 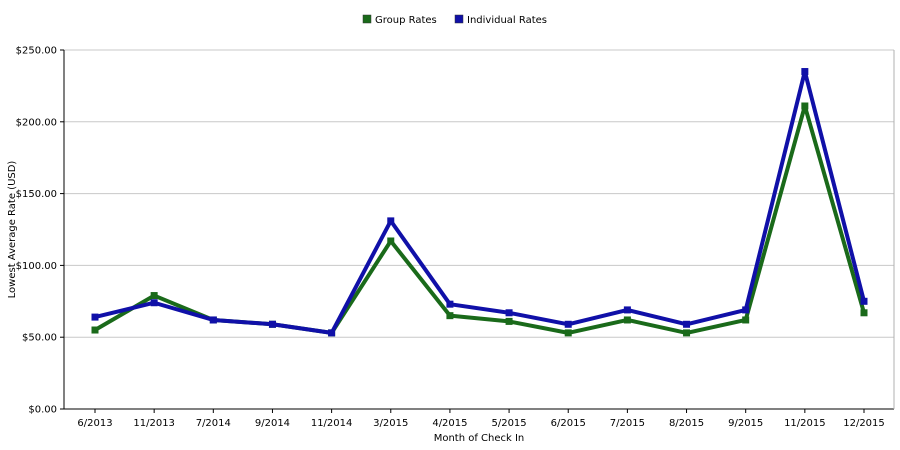 What do you see at coordinates (507, 20) in the screenshot?
I see `legend-label: Individual Rates` at bounding box center [507, 20].